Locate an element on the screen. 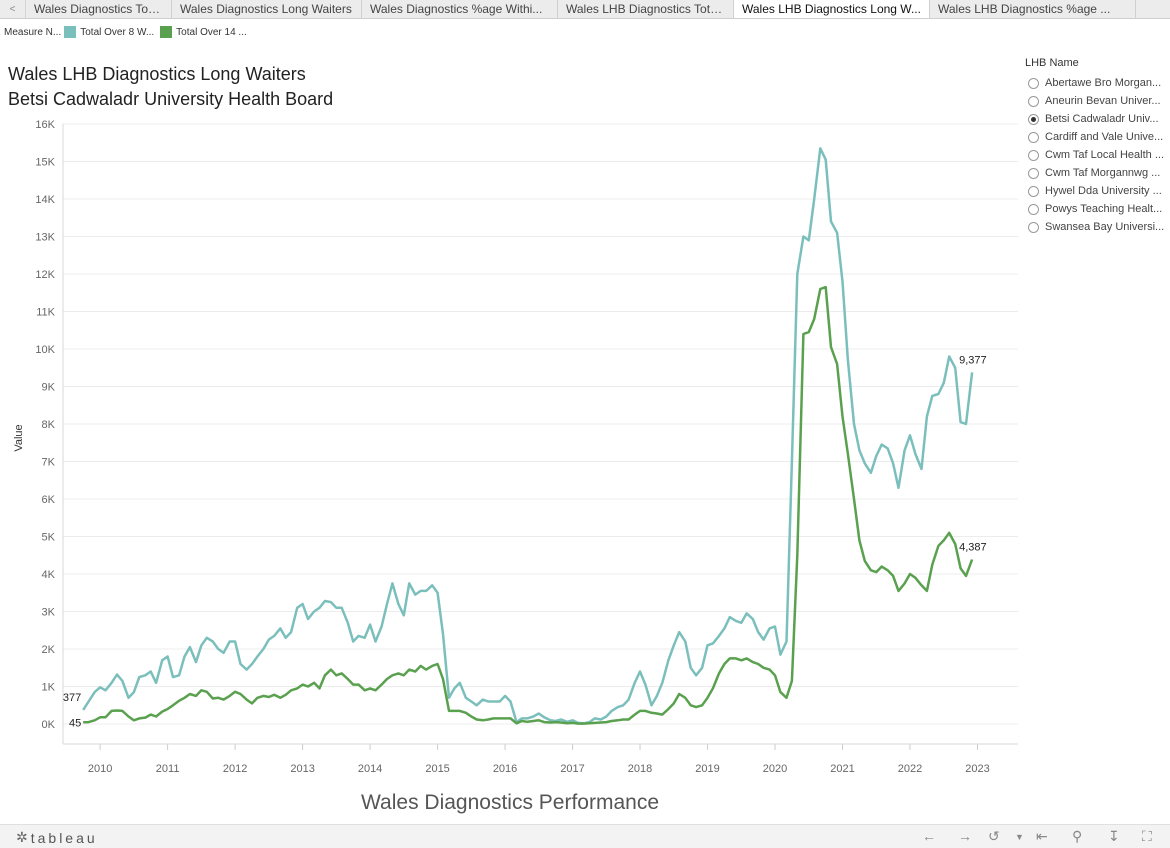 The width and height of the screenshot is (1170, 848). redo-icon: → is located at coordinates (965, 836).